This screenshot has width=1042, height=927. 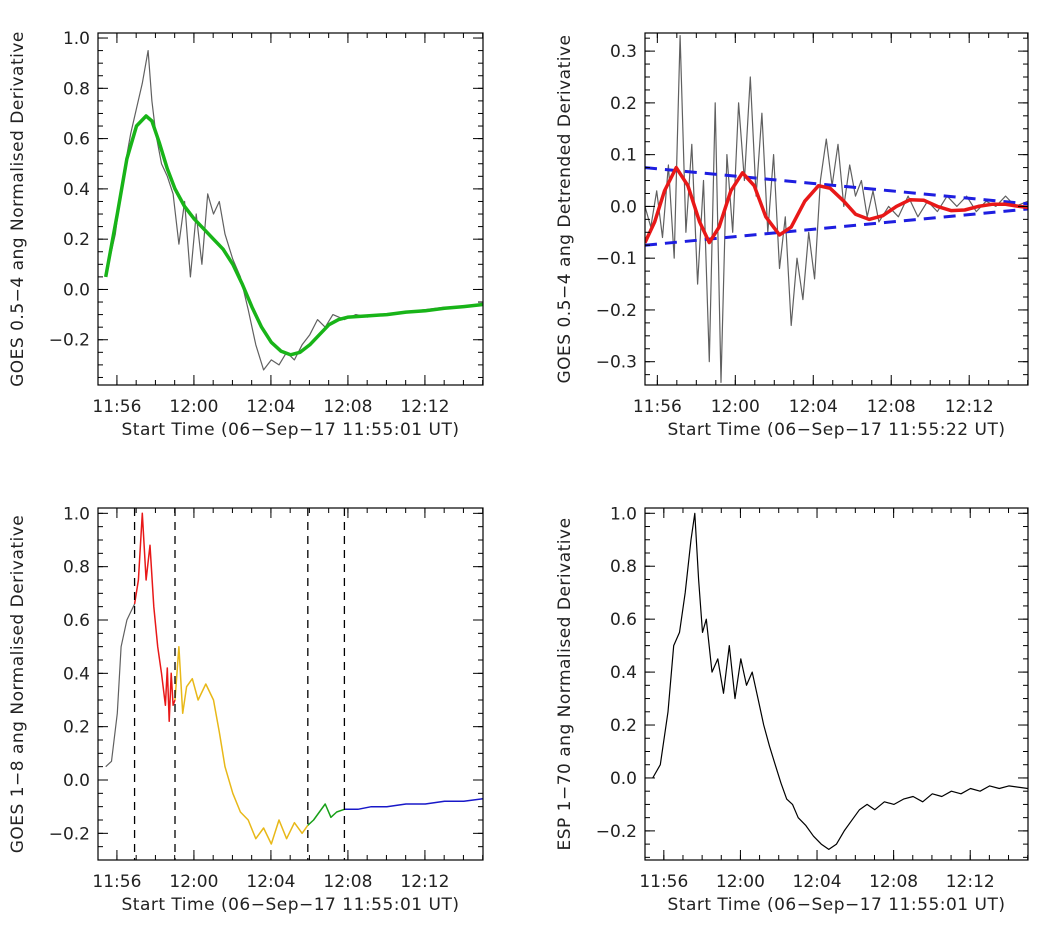 What do you see at coordinates (623, 156) in the screenshot?
I see `y-tick-label: 0.1` at bounding box center [623, 156].